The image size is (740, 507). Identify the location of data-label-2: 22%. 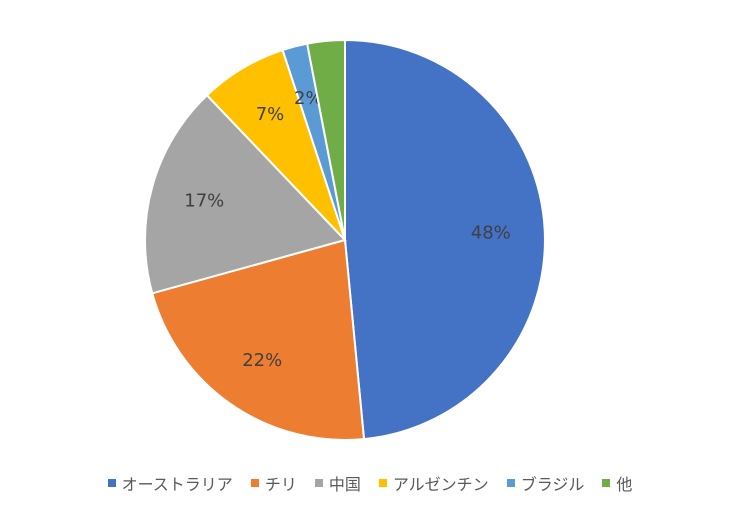
(262, 360).